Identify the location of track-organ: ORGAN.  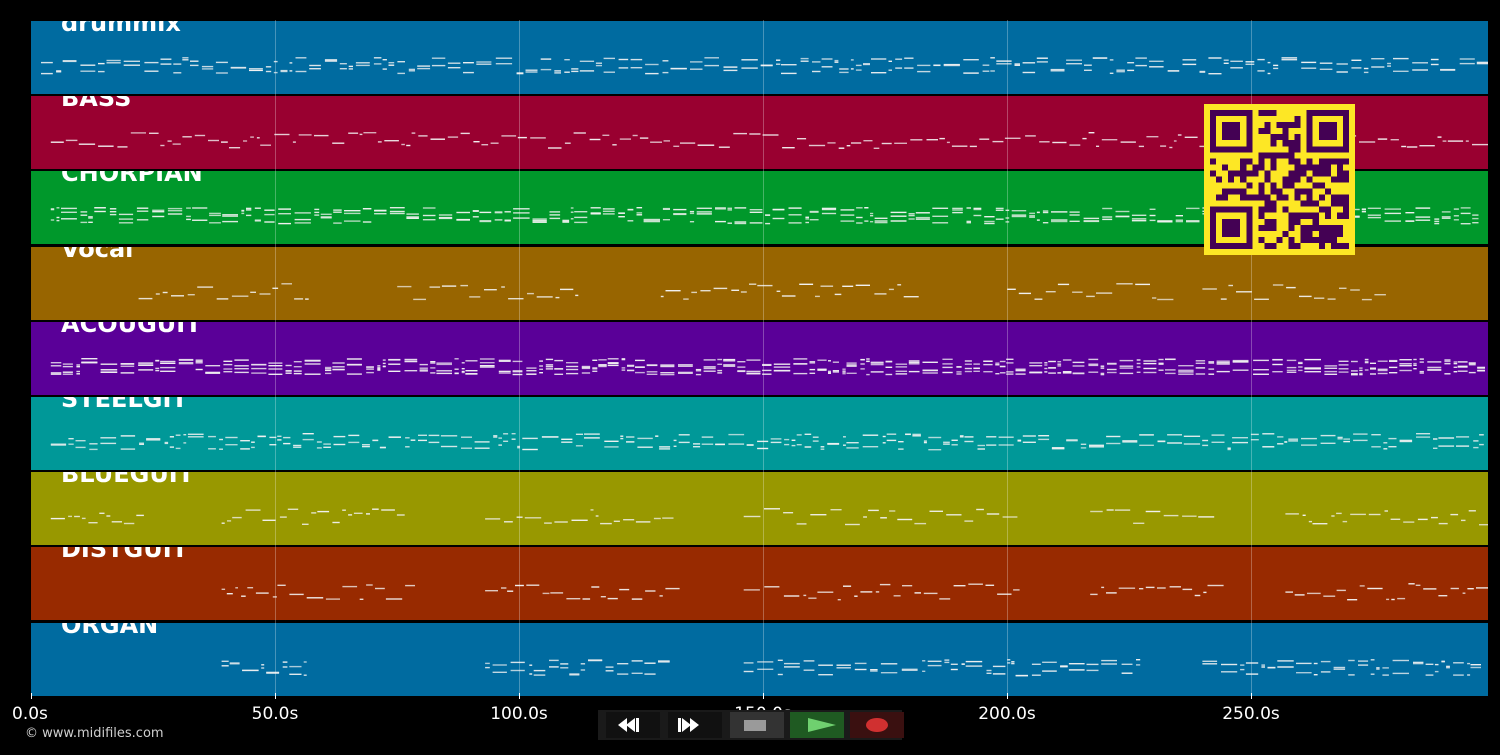
(759, 659).